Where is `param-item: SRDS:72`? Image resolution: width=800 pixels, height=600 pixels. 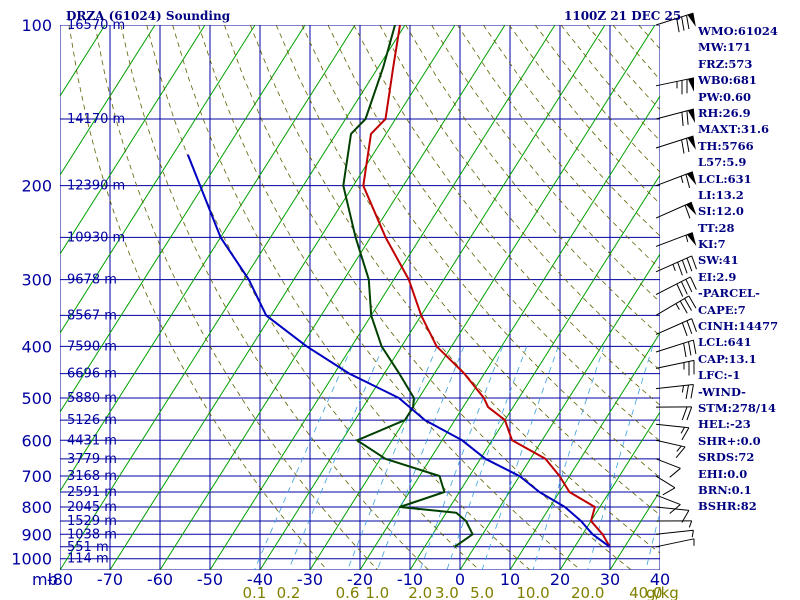
param-item: SRDS:72 is located at coordinates (726, 457).